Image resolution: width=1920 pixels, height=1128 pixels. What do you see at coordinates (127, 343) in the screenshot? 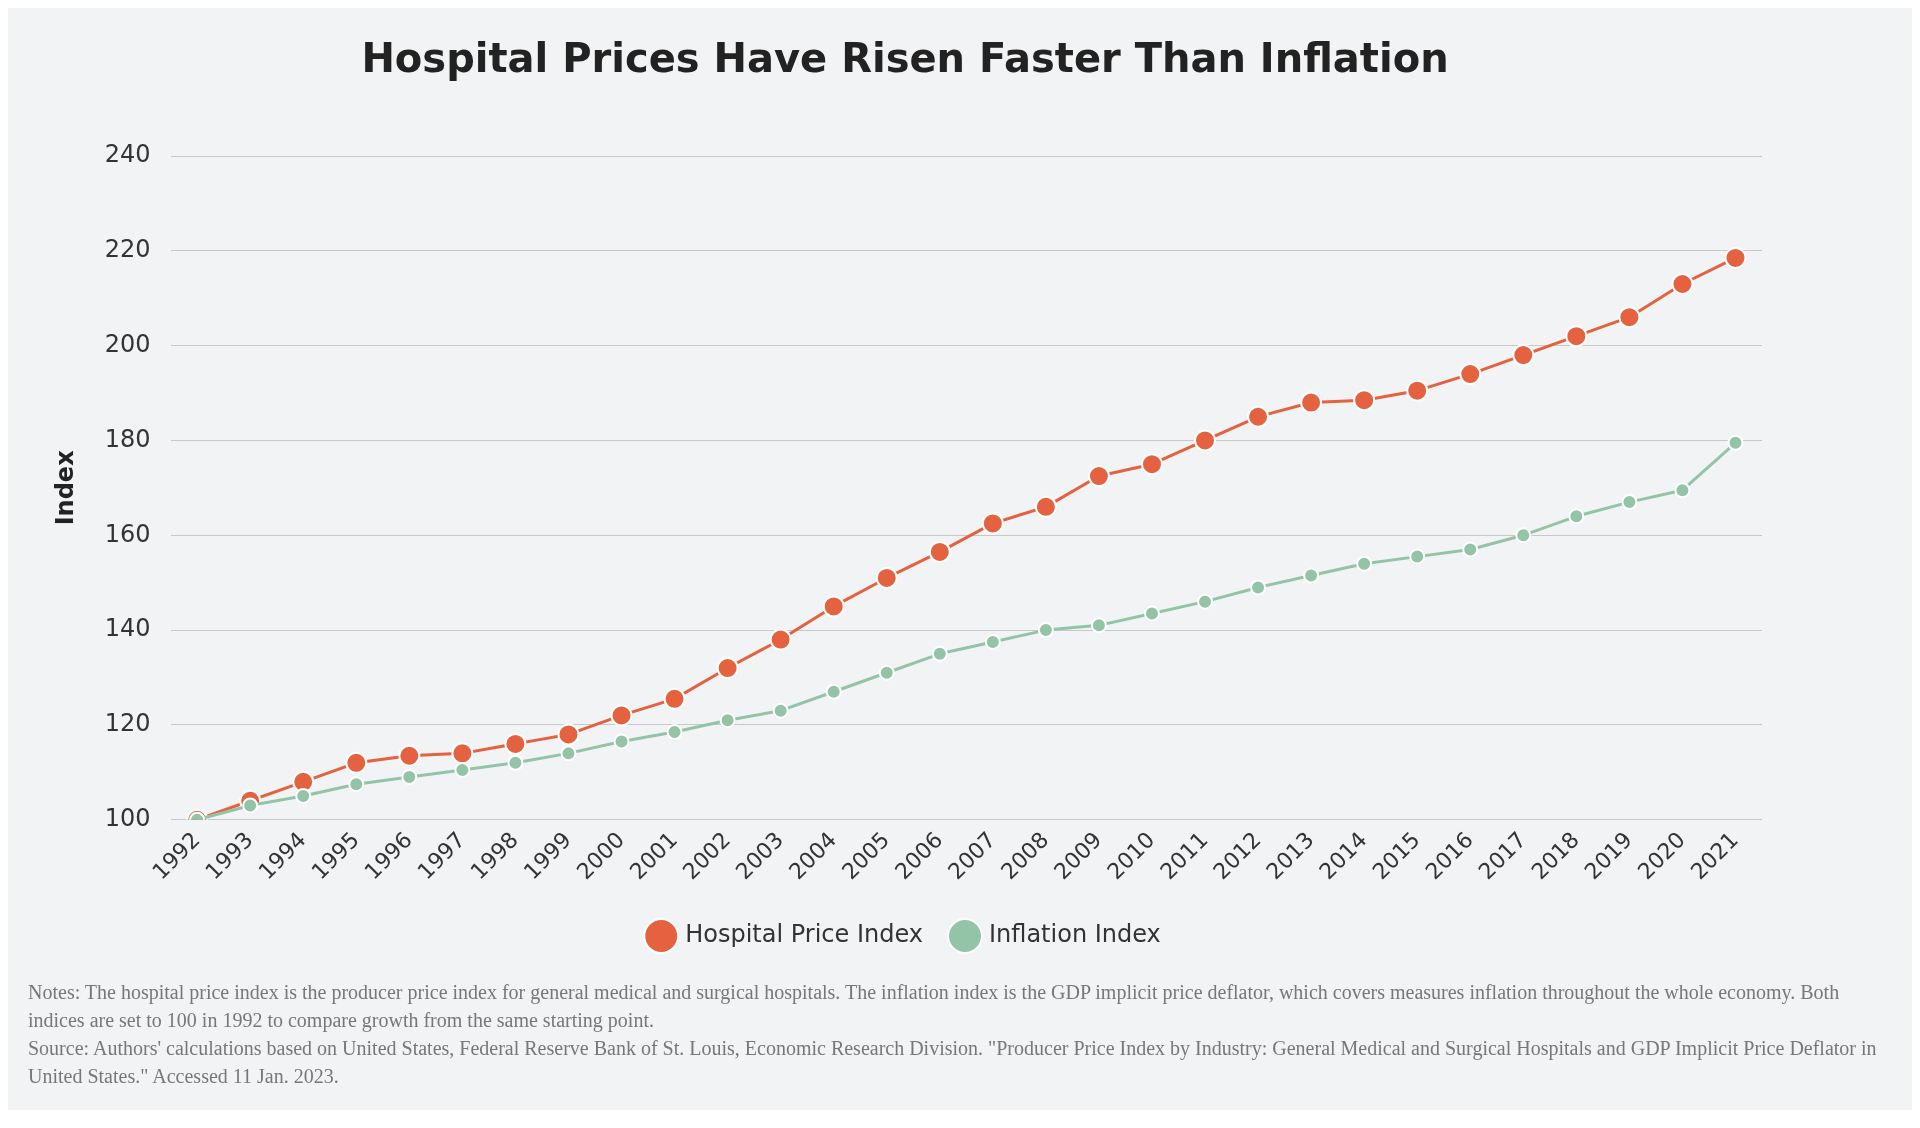
I see `y-tick-label: 200` at bounding box center [127, 343].